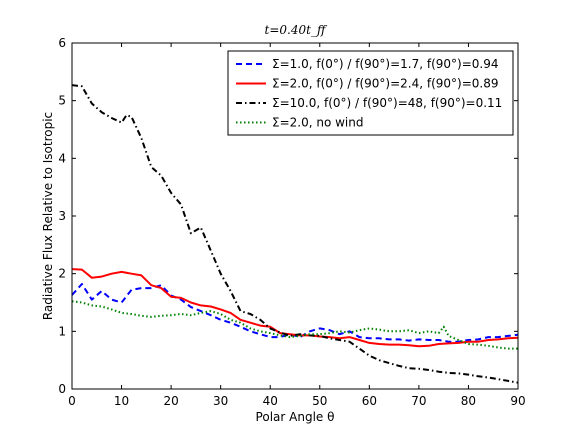 The image size is (576, 432). I want to click on x-axis-label: Polar Angle θ, so click(295, 417).